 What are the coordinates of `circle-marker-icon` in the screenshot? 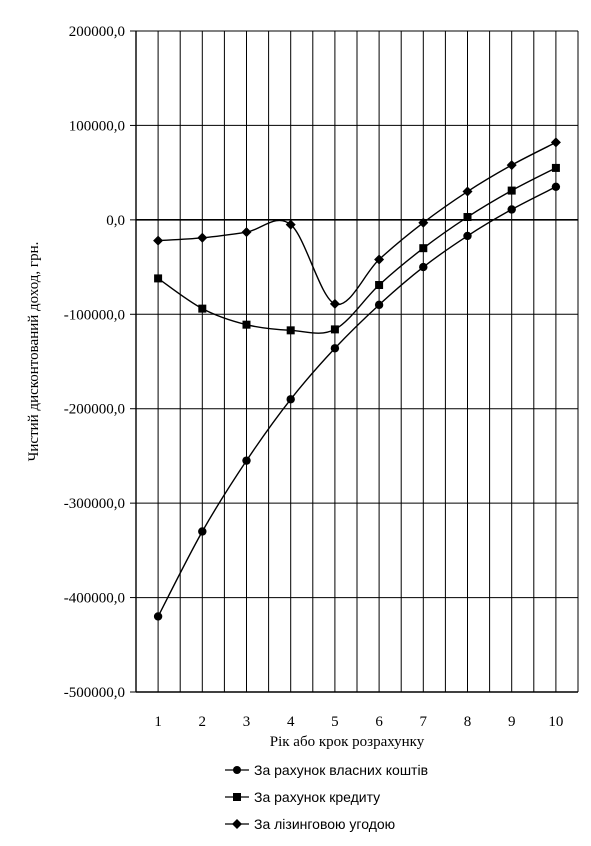 It's located at (237, 770).